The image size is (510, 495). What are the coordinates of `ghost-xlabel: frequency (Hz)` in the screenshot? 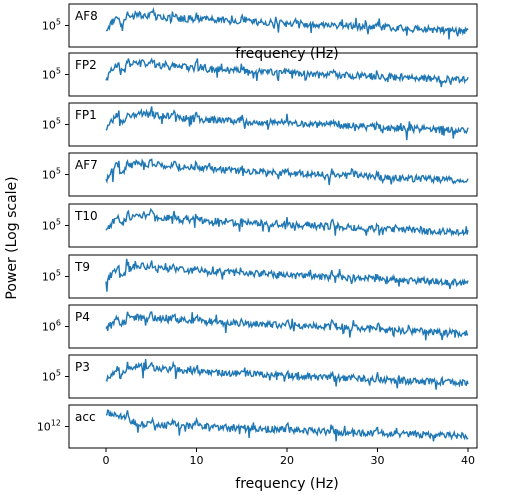 It's located at (286, 54).